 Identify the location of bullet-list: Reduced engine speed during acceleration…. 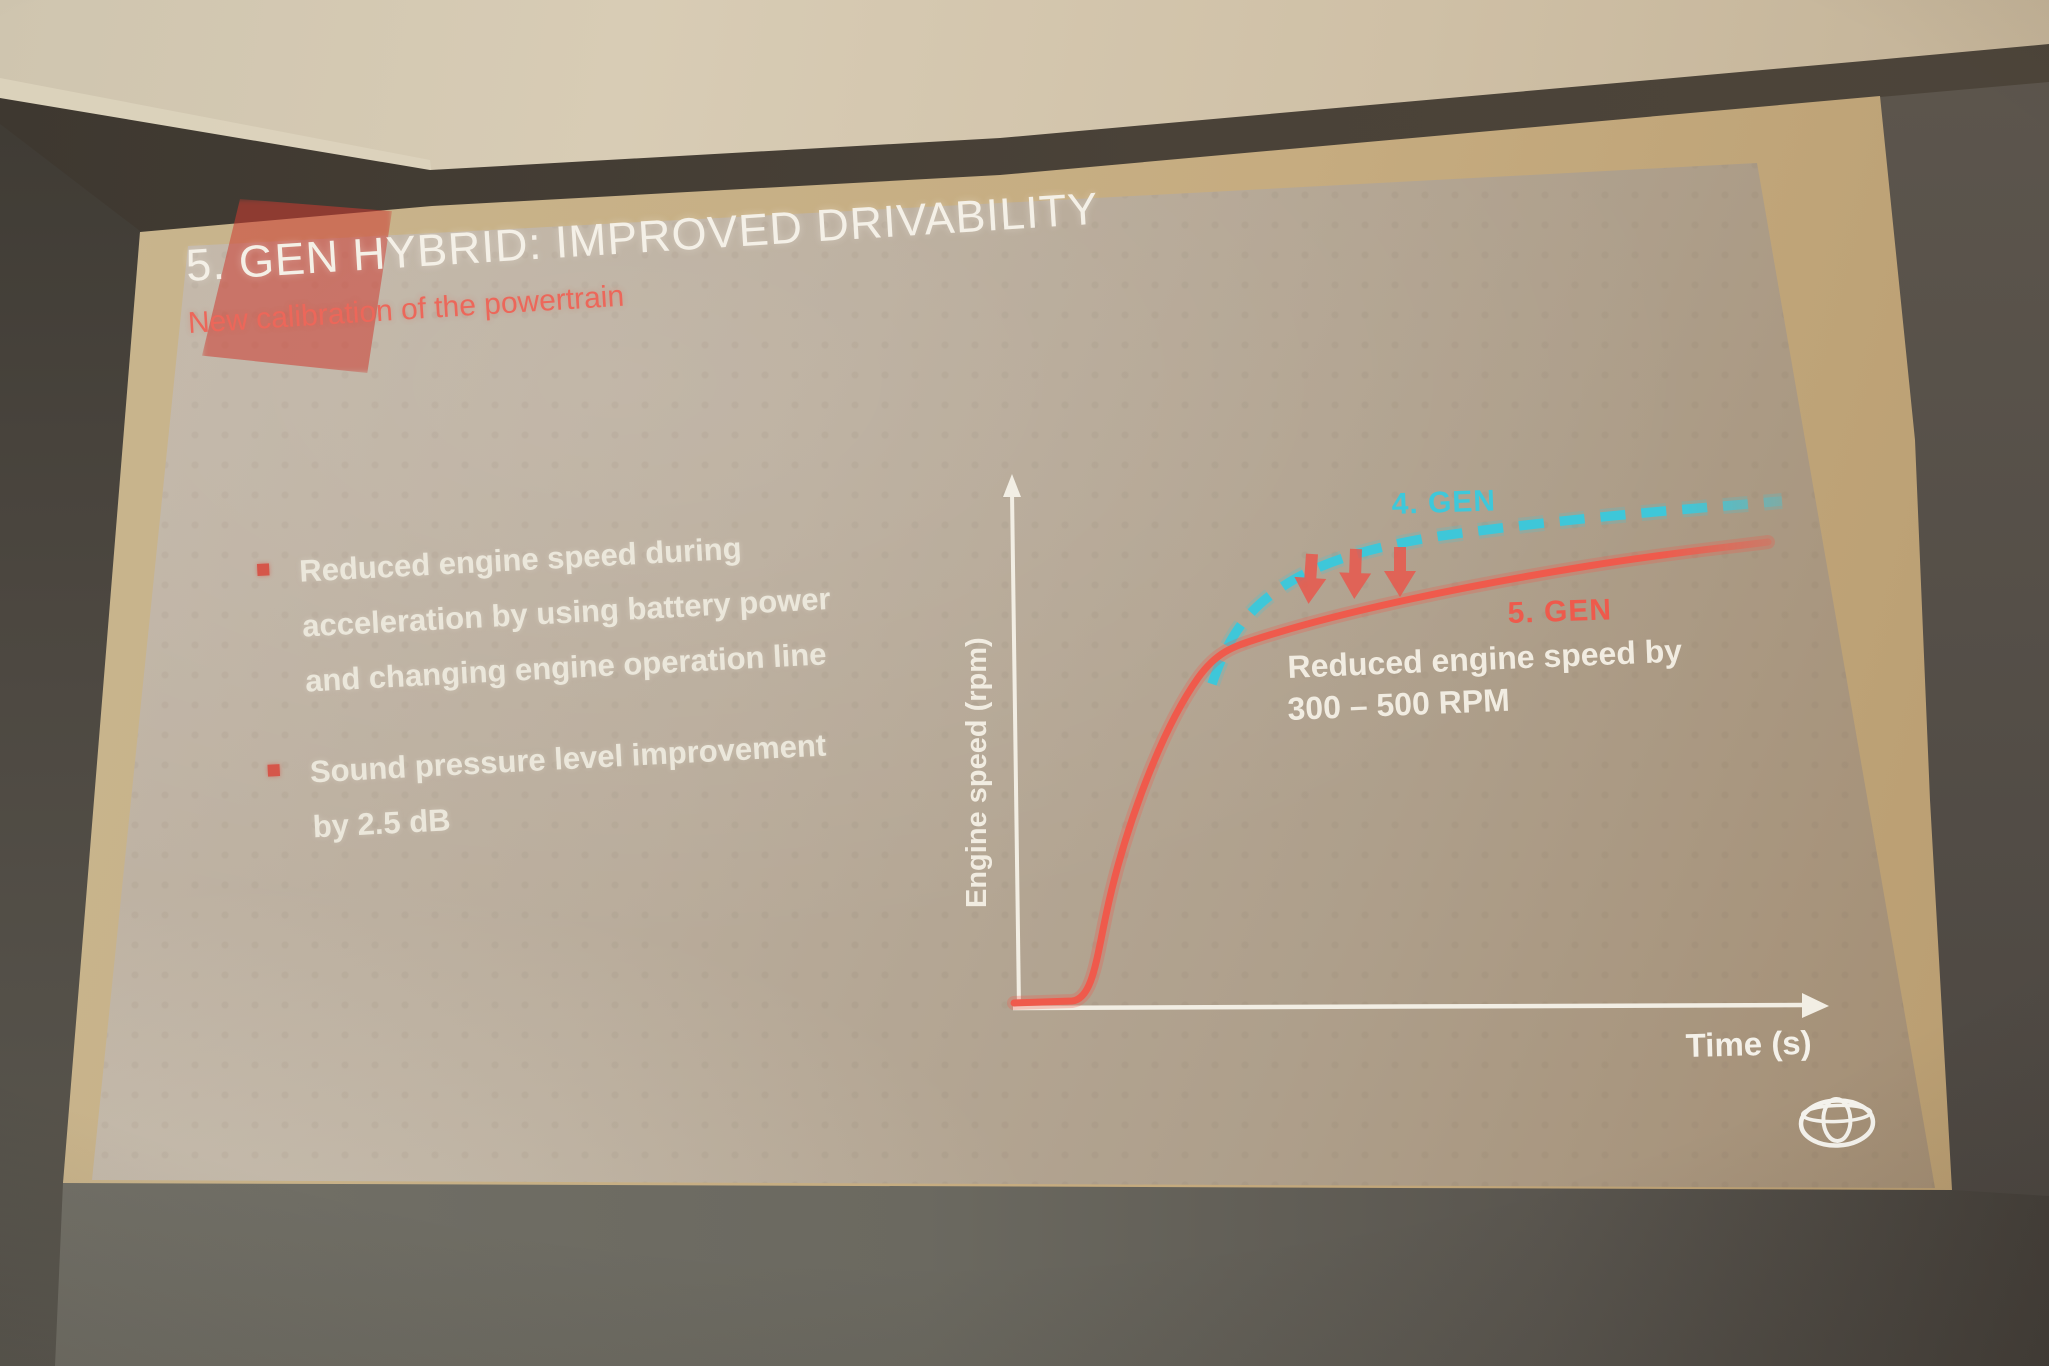
(564, 704).